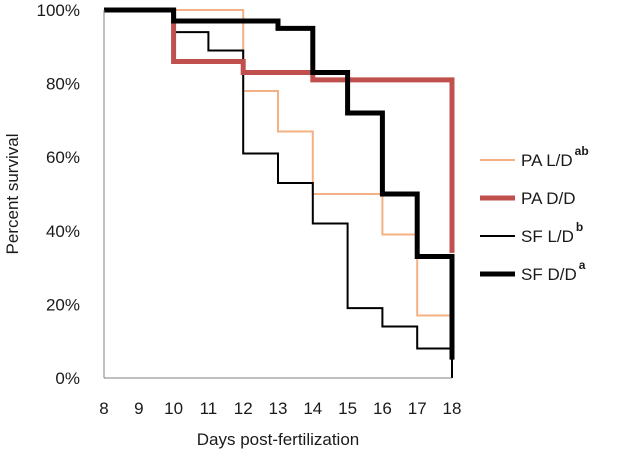 This screenshot has height=456, width=617. What do you see at coordinates (549, 274) in the screenshot?
I see `legend-label-sf-d-d: SF D/D` at bounding box center [549, 274].